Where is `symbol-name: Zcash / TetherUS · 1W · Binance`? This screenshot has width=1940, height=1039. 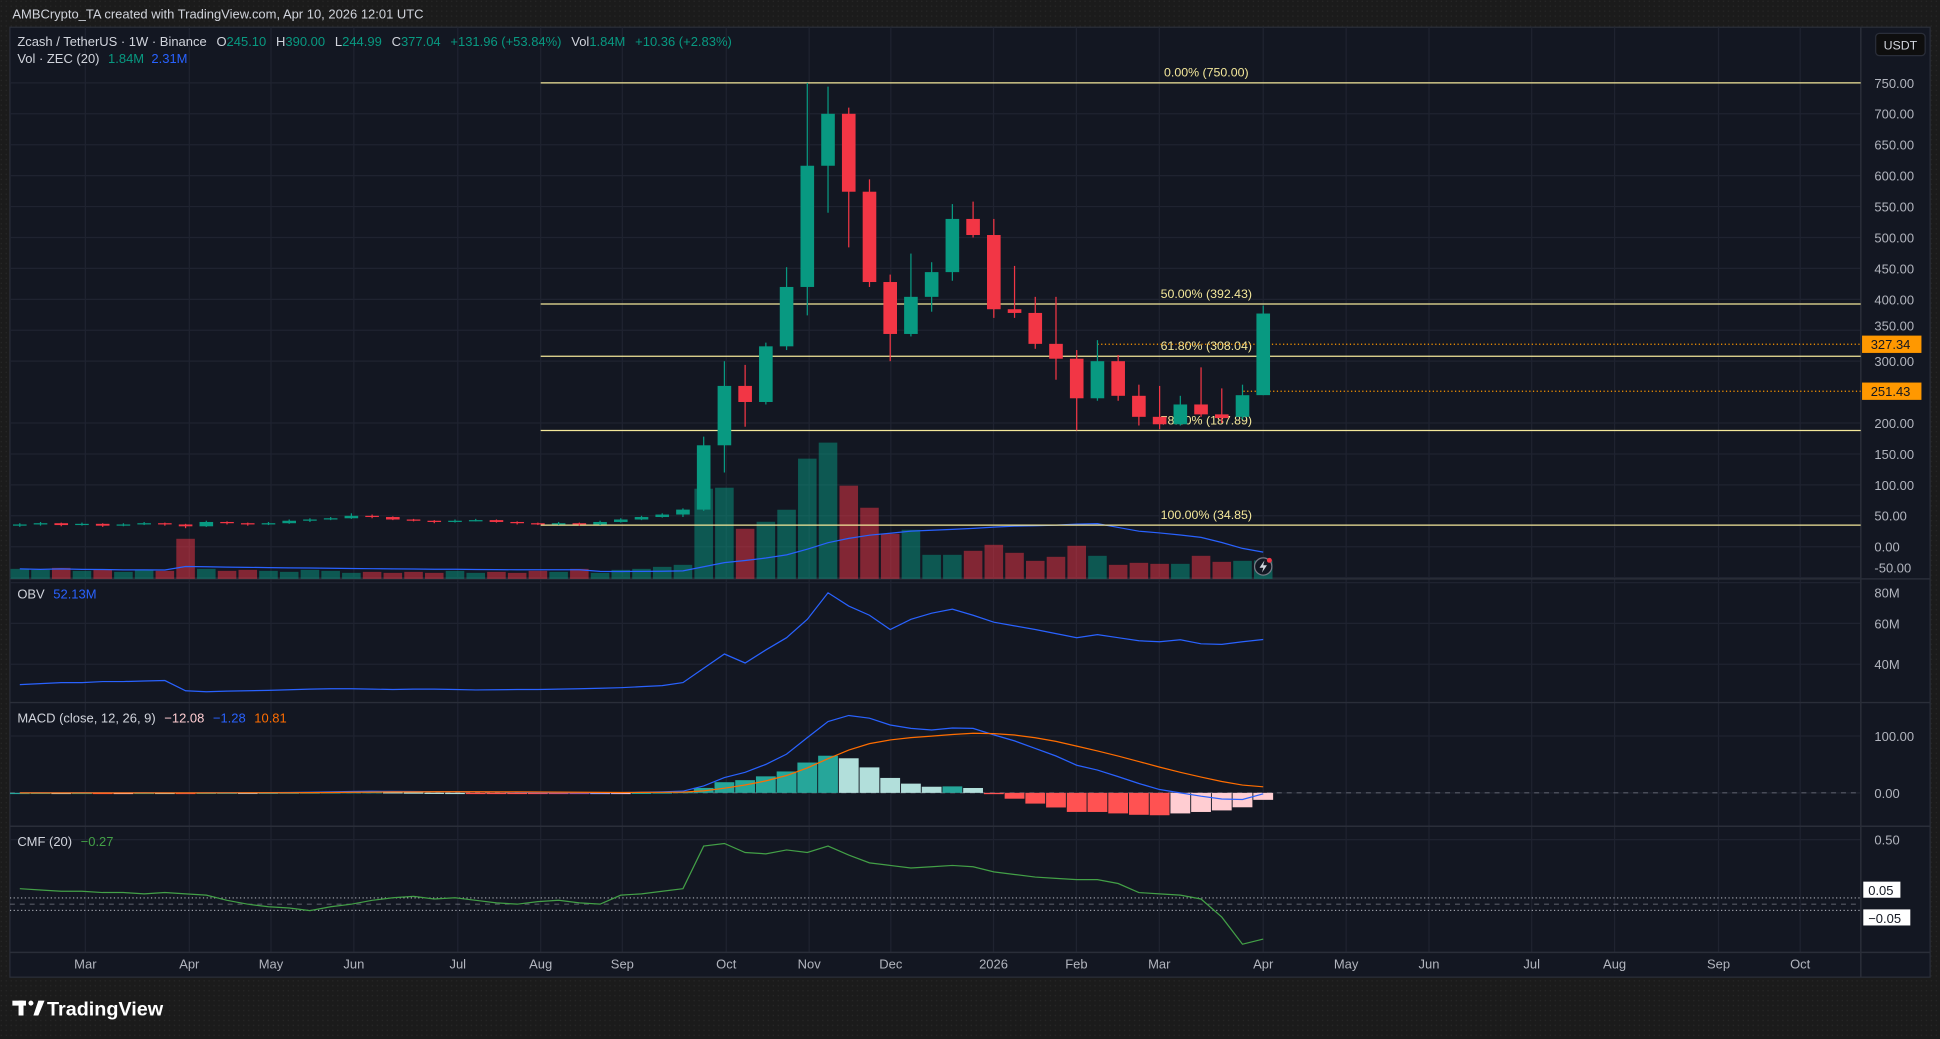 symbol-name: Zcash / TetherUS · 1W · Binance is located at coordinates (111, 41).